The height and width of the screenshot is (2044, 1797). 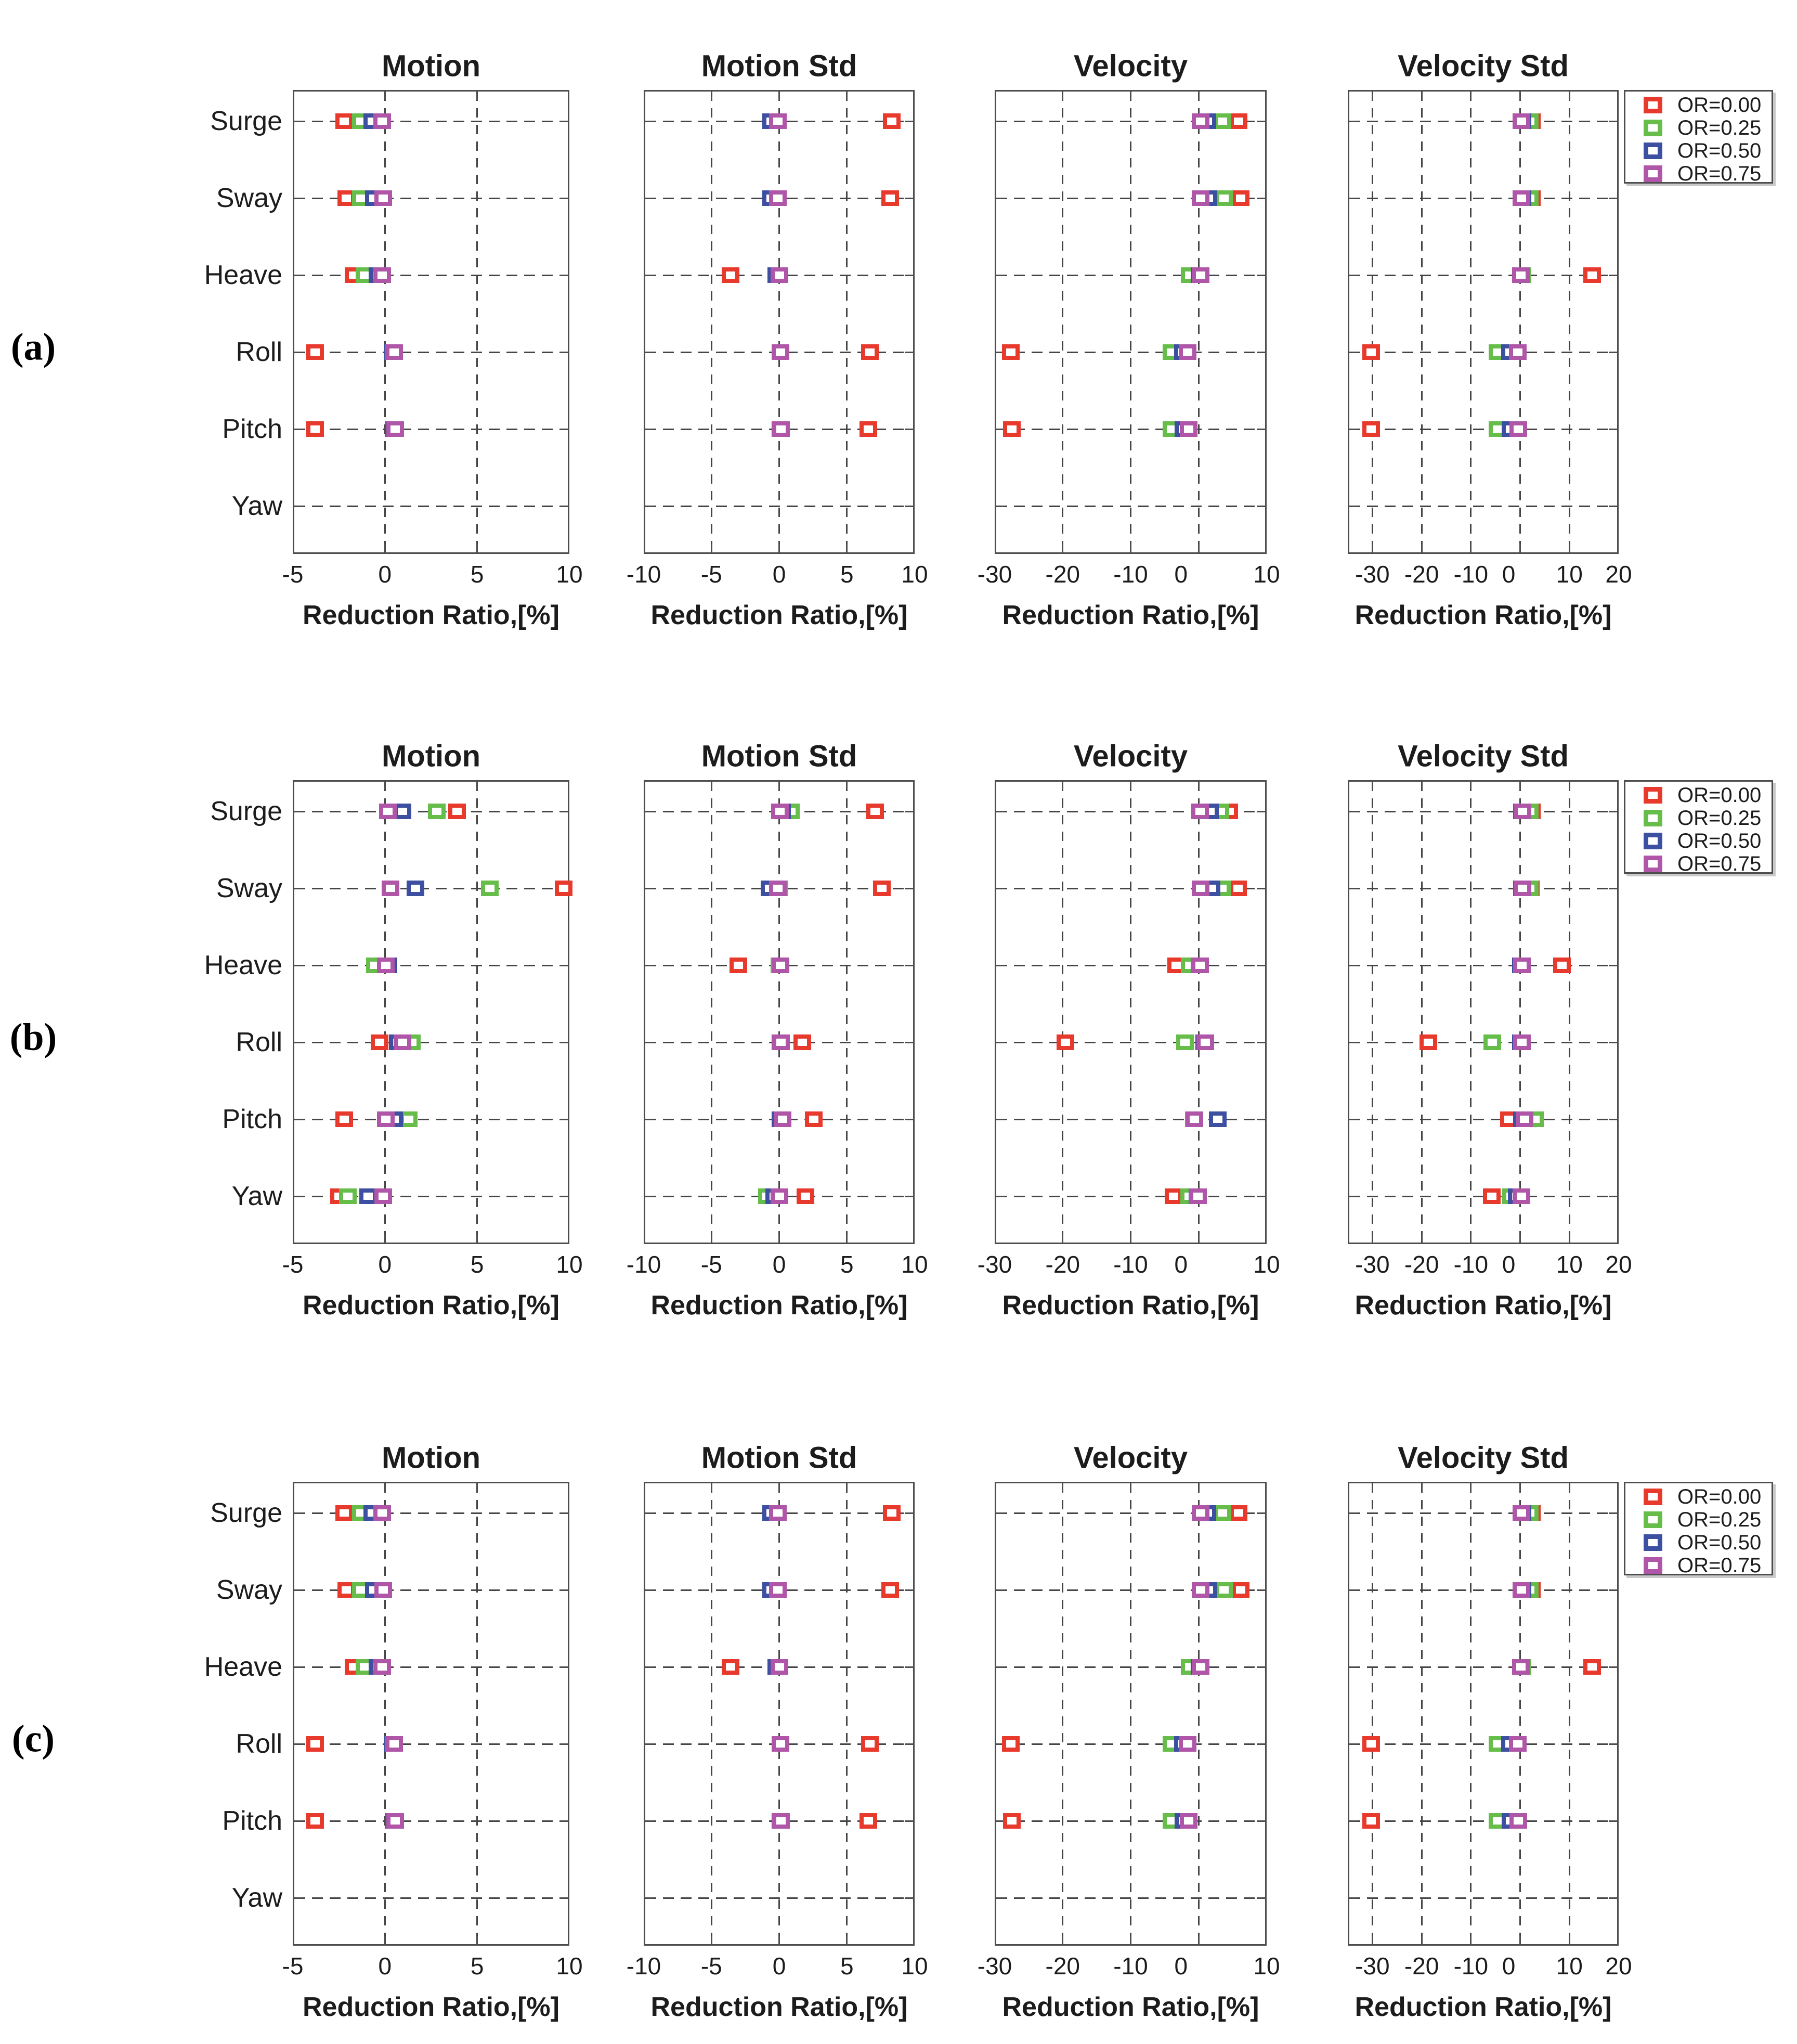 What do you see at coordinates (415, 888) in the screenshot?
I see `marker-or050` at bounding box center [415, 888].